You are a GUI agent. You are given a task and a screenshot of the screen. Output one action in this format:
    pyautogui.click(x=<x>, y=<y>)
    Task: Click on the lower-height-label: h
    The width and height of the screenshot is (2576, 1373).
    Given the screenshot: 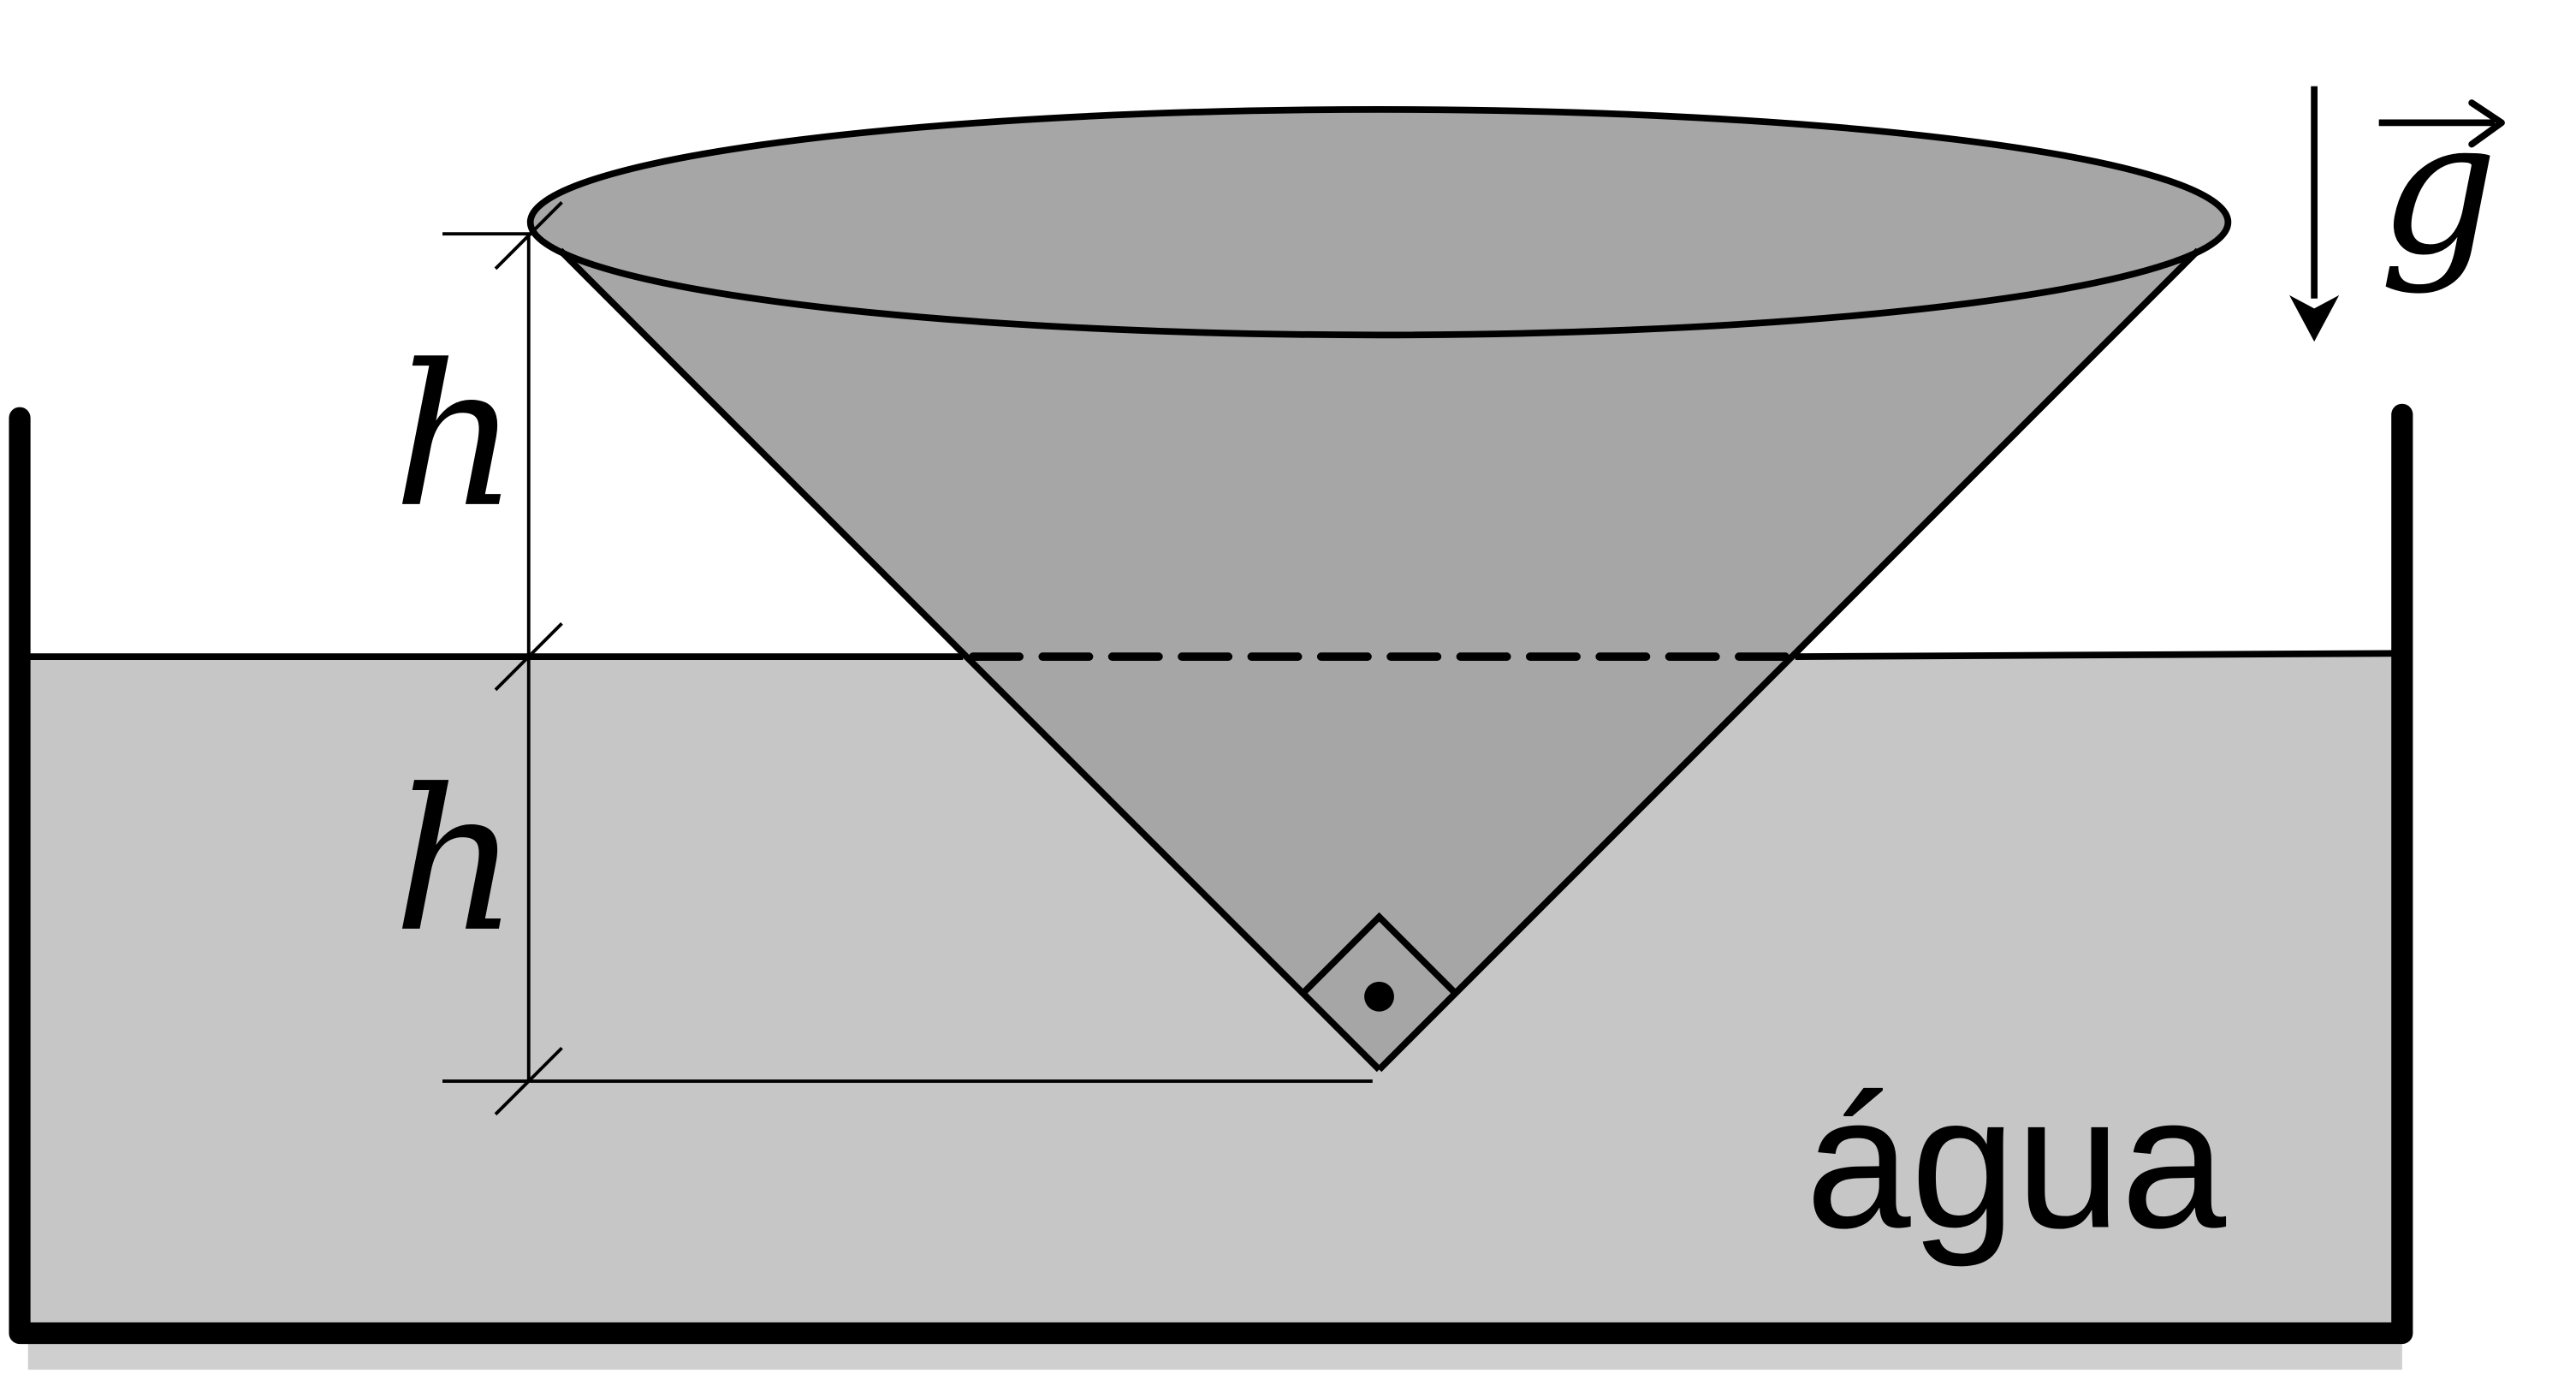 What is the action you would take?
    pyautogui.click(x=456, y=861)
    